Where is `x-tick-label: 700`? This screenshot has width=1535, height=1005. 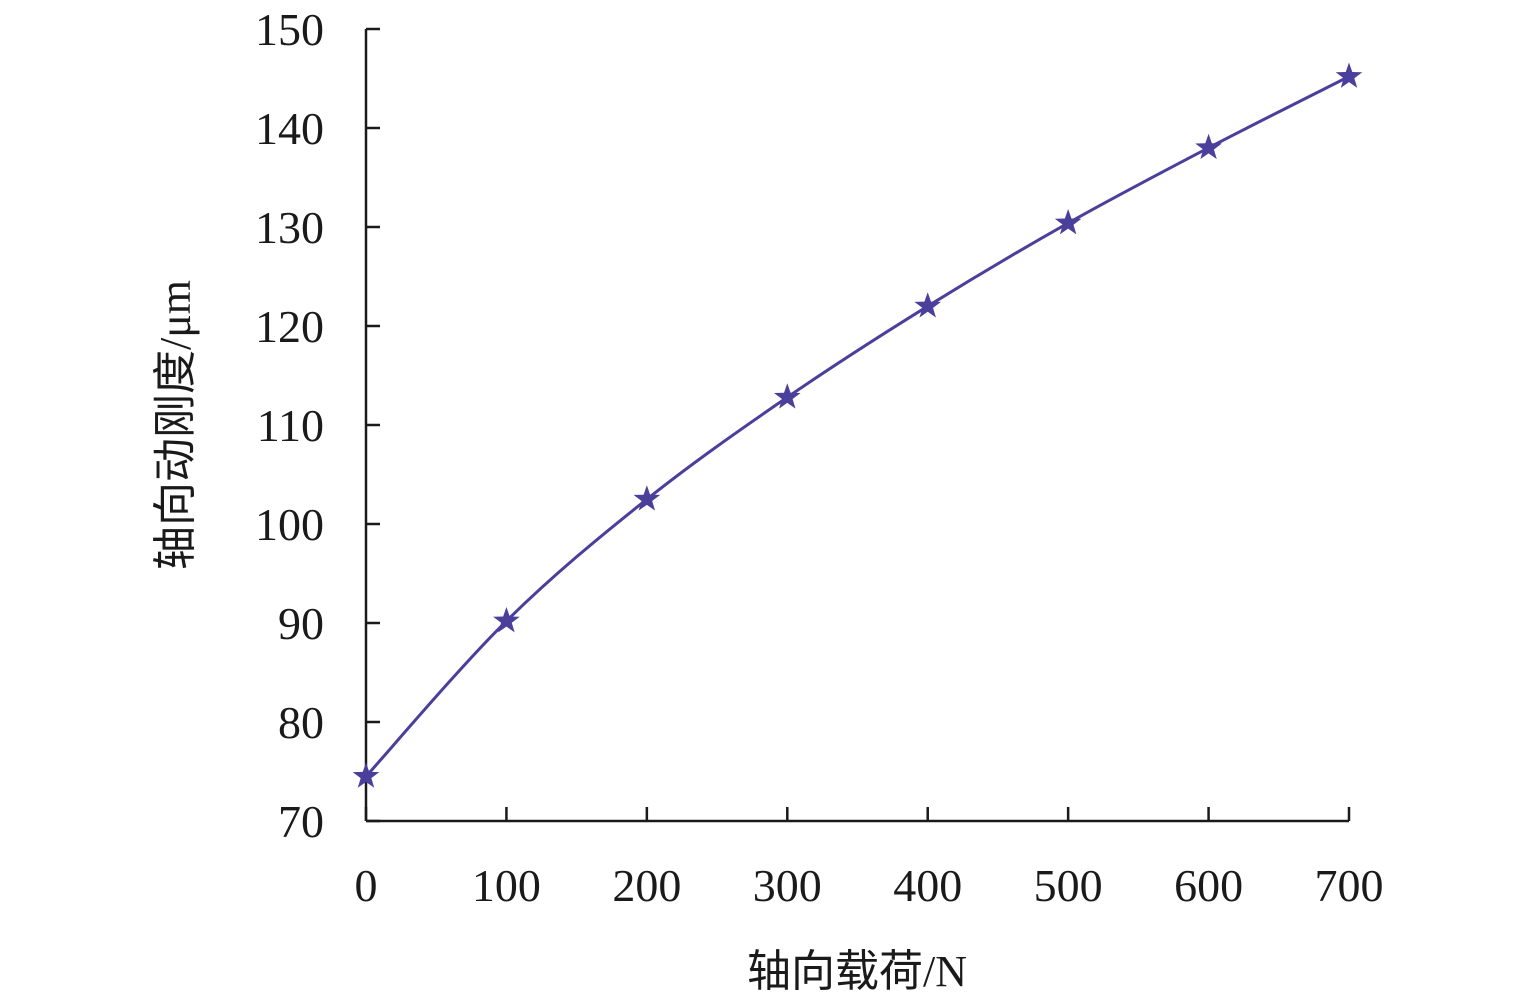 x-tick-label: 700 is located at coordinates (1349, 885).